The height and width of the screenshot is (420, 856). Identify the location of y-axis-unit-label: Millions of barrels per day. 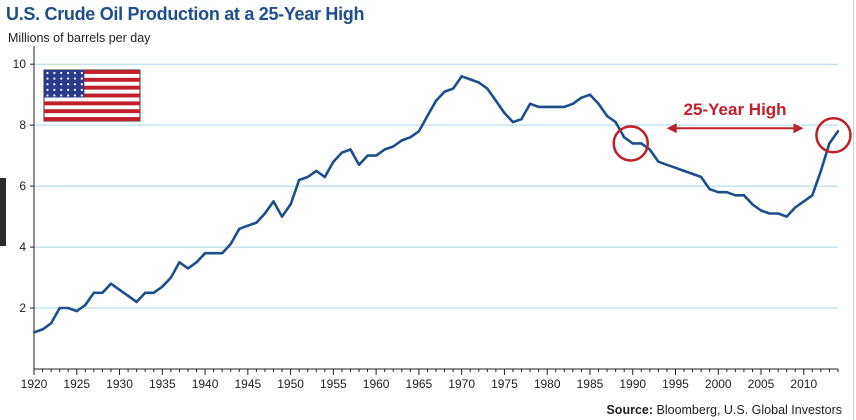
(79, 38).